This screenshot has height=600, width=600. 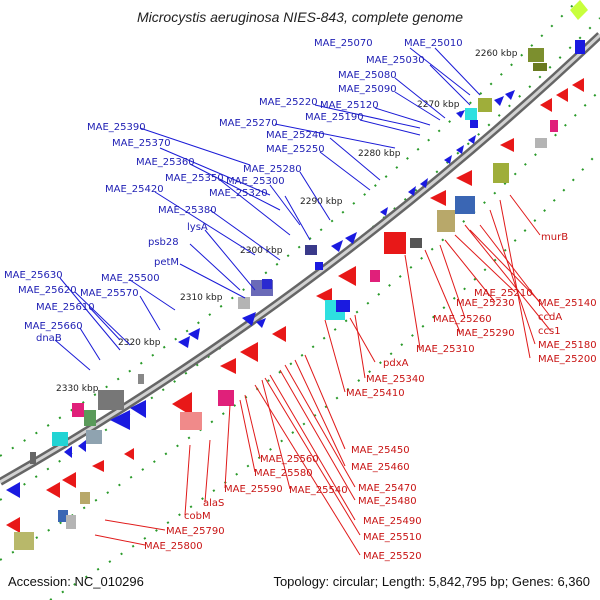 I want to click on gene-label: dnaB, so click(x=49, y=338).